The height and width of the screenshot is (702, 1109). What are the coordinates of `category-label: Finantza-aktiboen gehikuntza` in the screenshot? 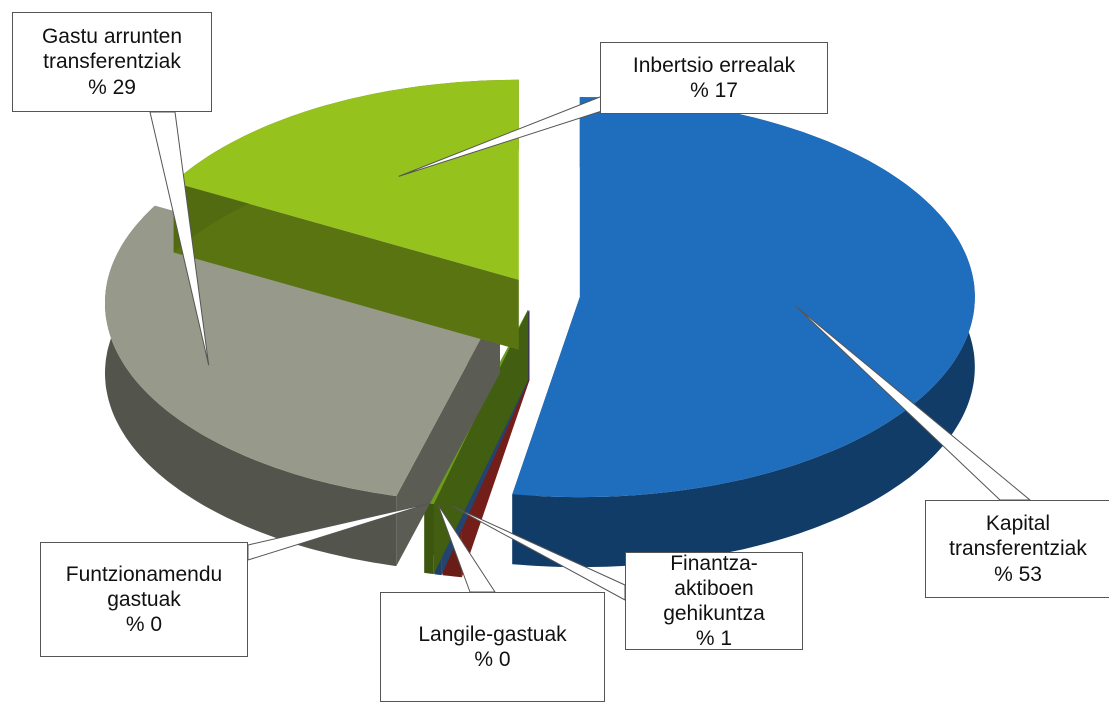 It's located at (714, 588).